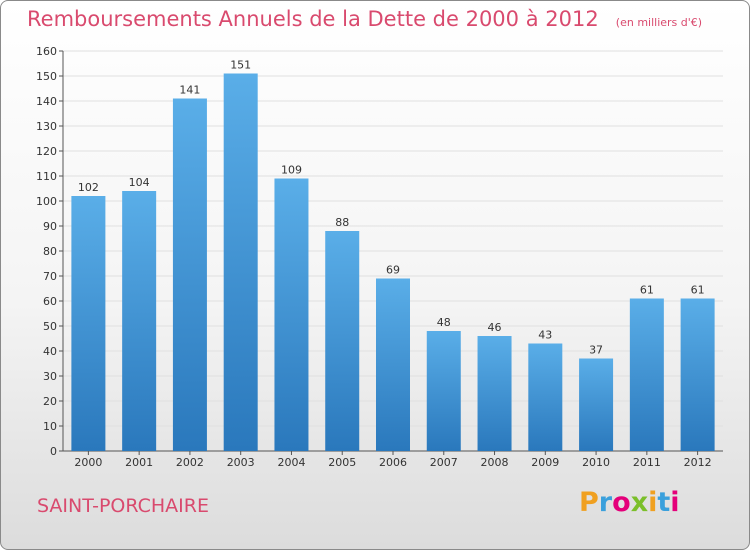 This screenshot has height=550, width=750. What do you see at coordinates (494, 393) in the screenshot?
I see `bar-2008` at bounding box center [494, 393].